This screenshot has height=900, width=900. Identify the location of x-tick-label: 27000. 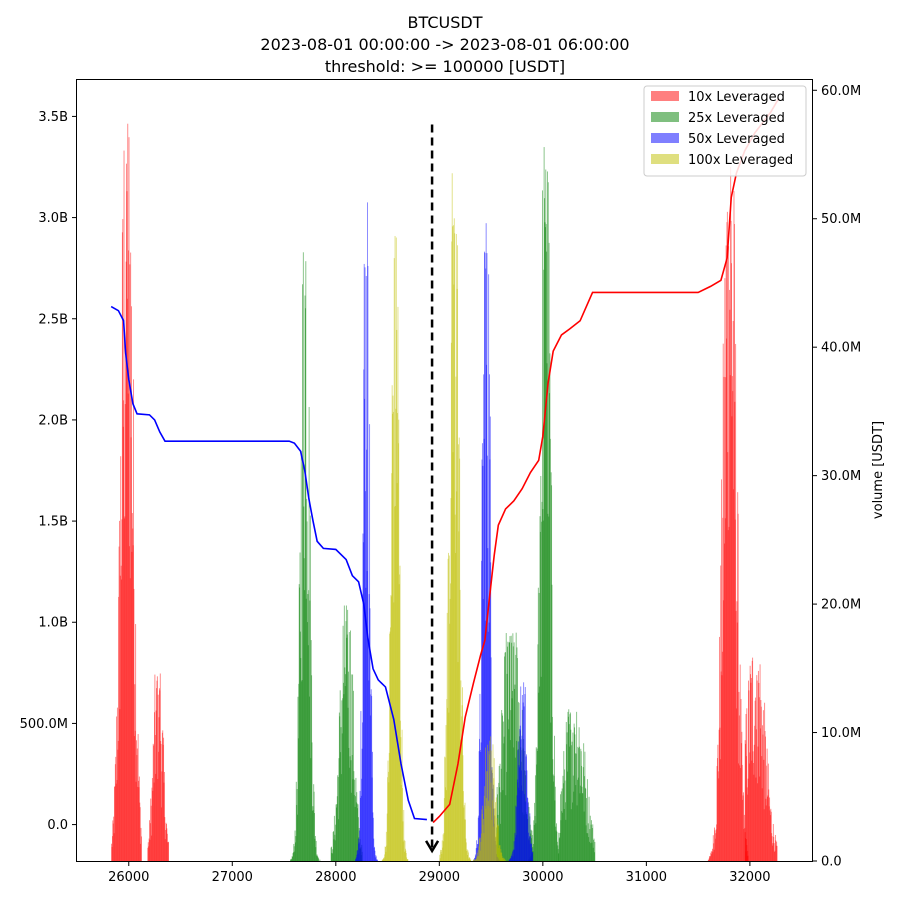
(232, 877).